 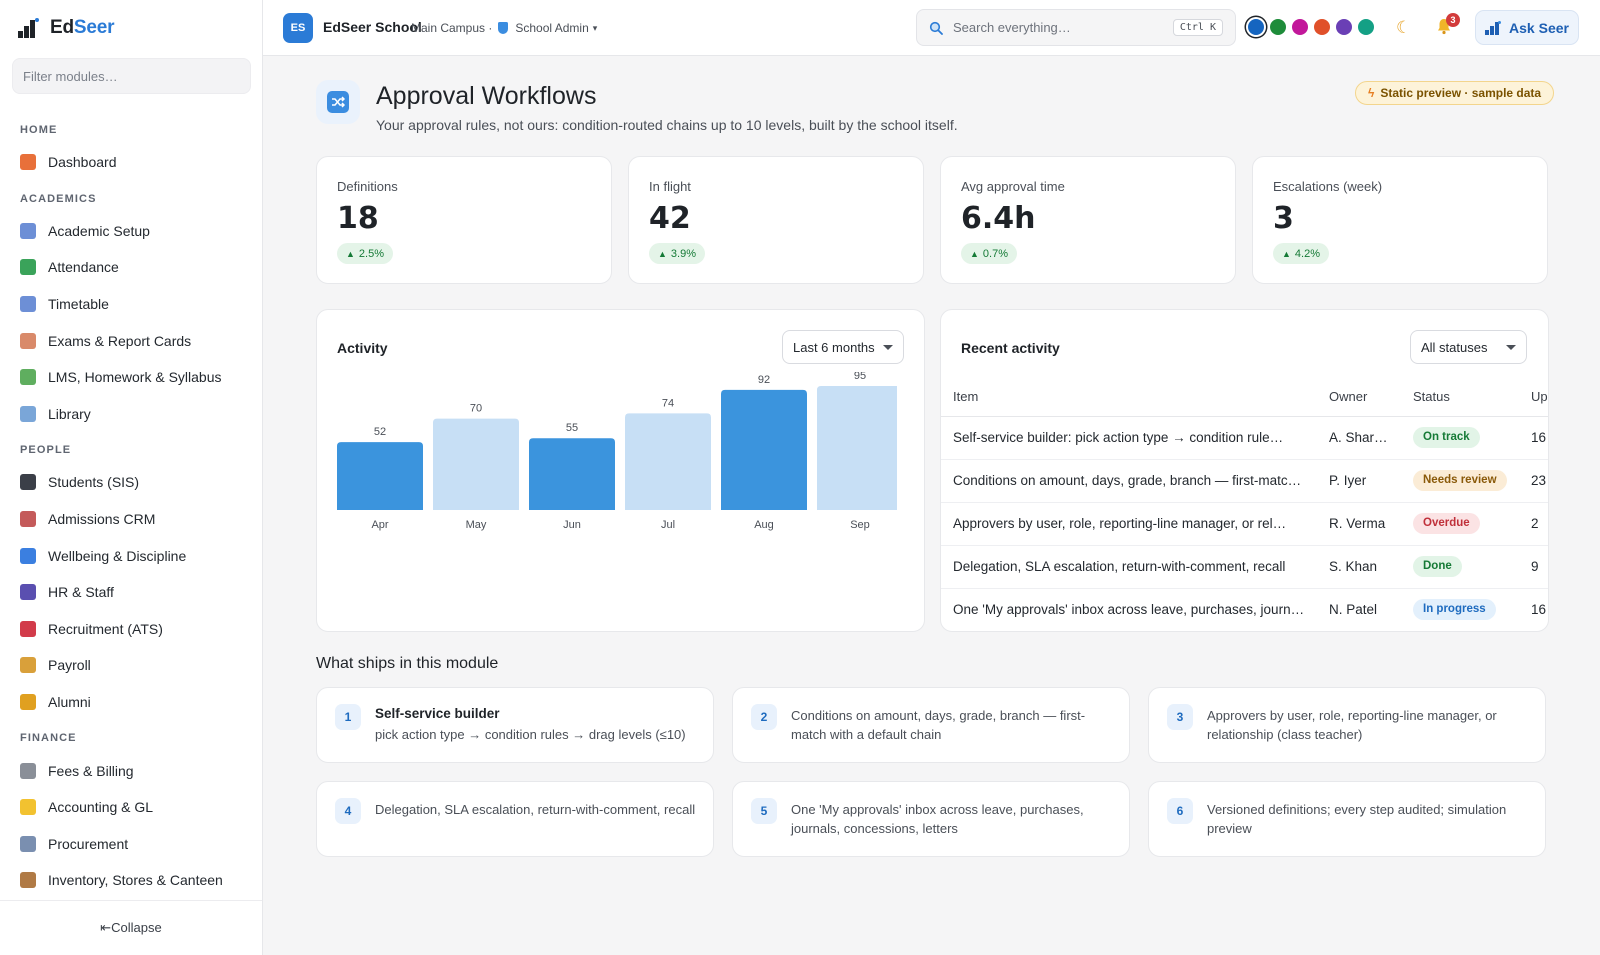 I want to click on brand: EdSeer, so click(x=66, y=28).